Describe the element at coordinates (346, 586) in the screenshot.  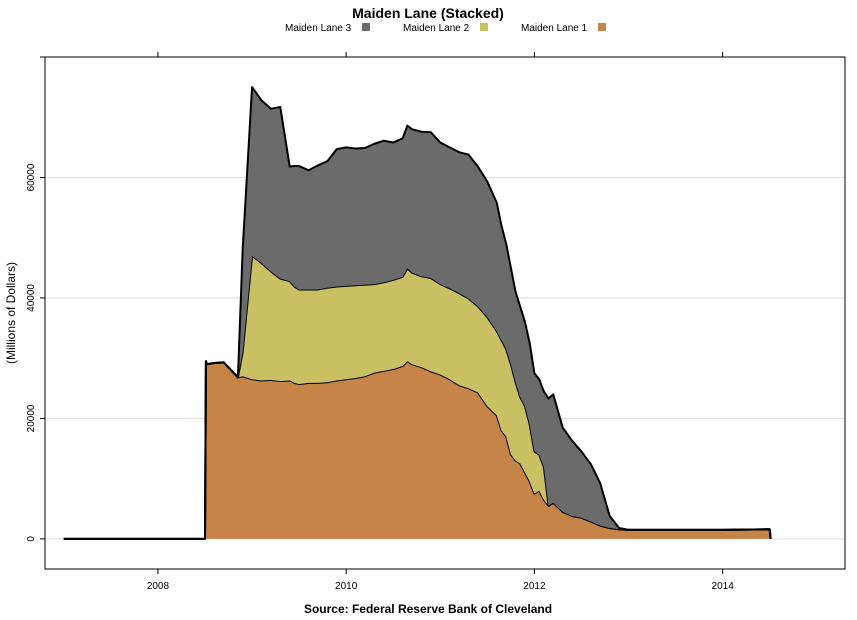
I see `x-tick-label: 2010` at that location.